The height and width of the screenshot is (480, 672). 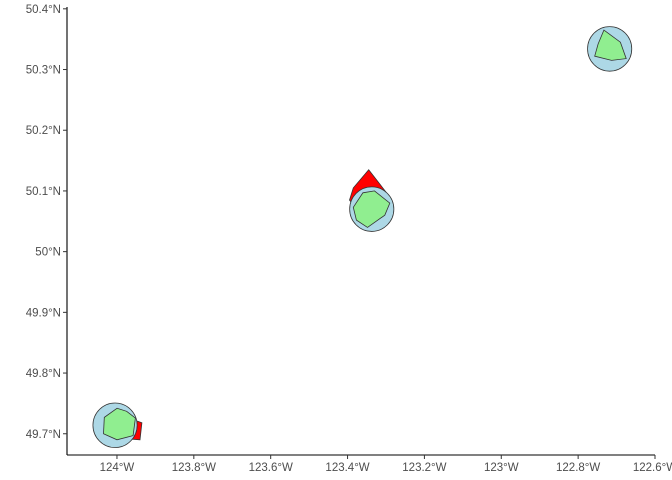 I want to click on x-tick-label: 123.8°W, so click(x=194, y=468).